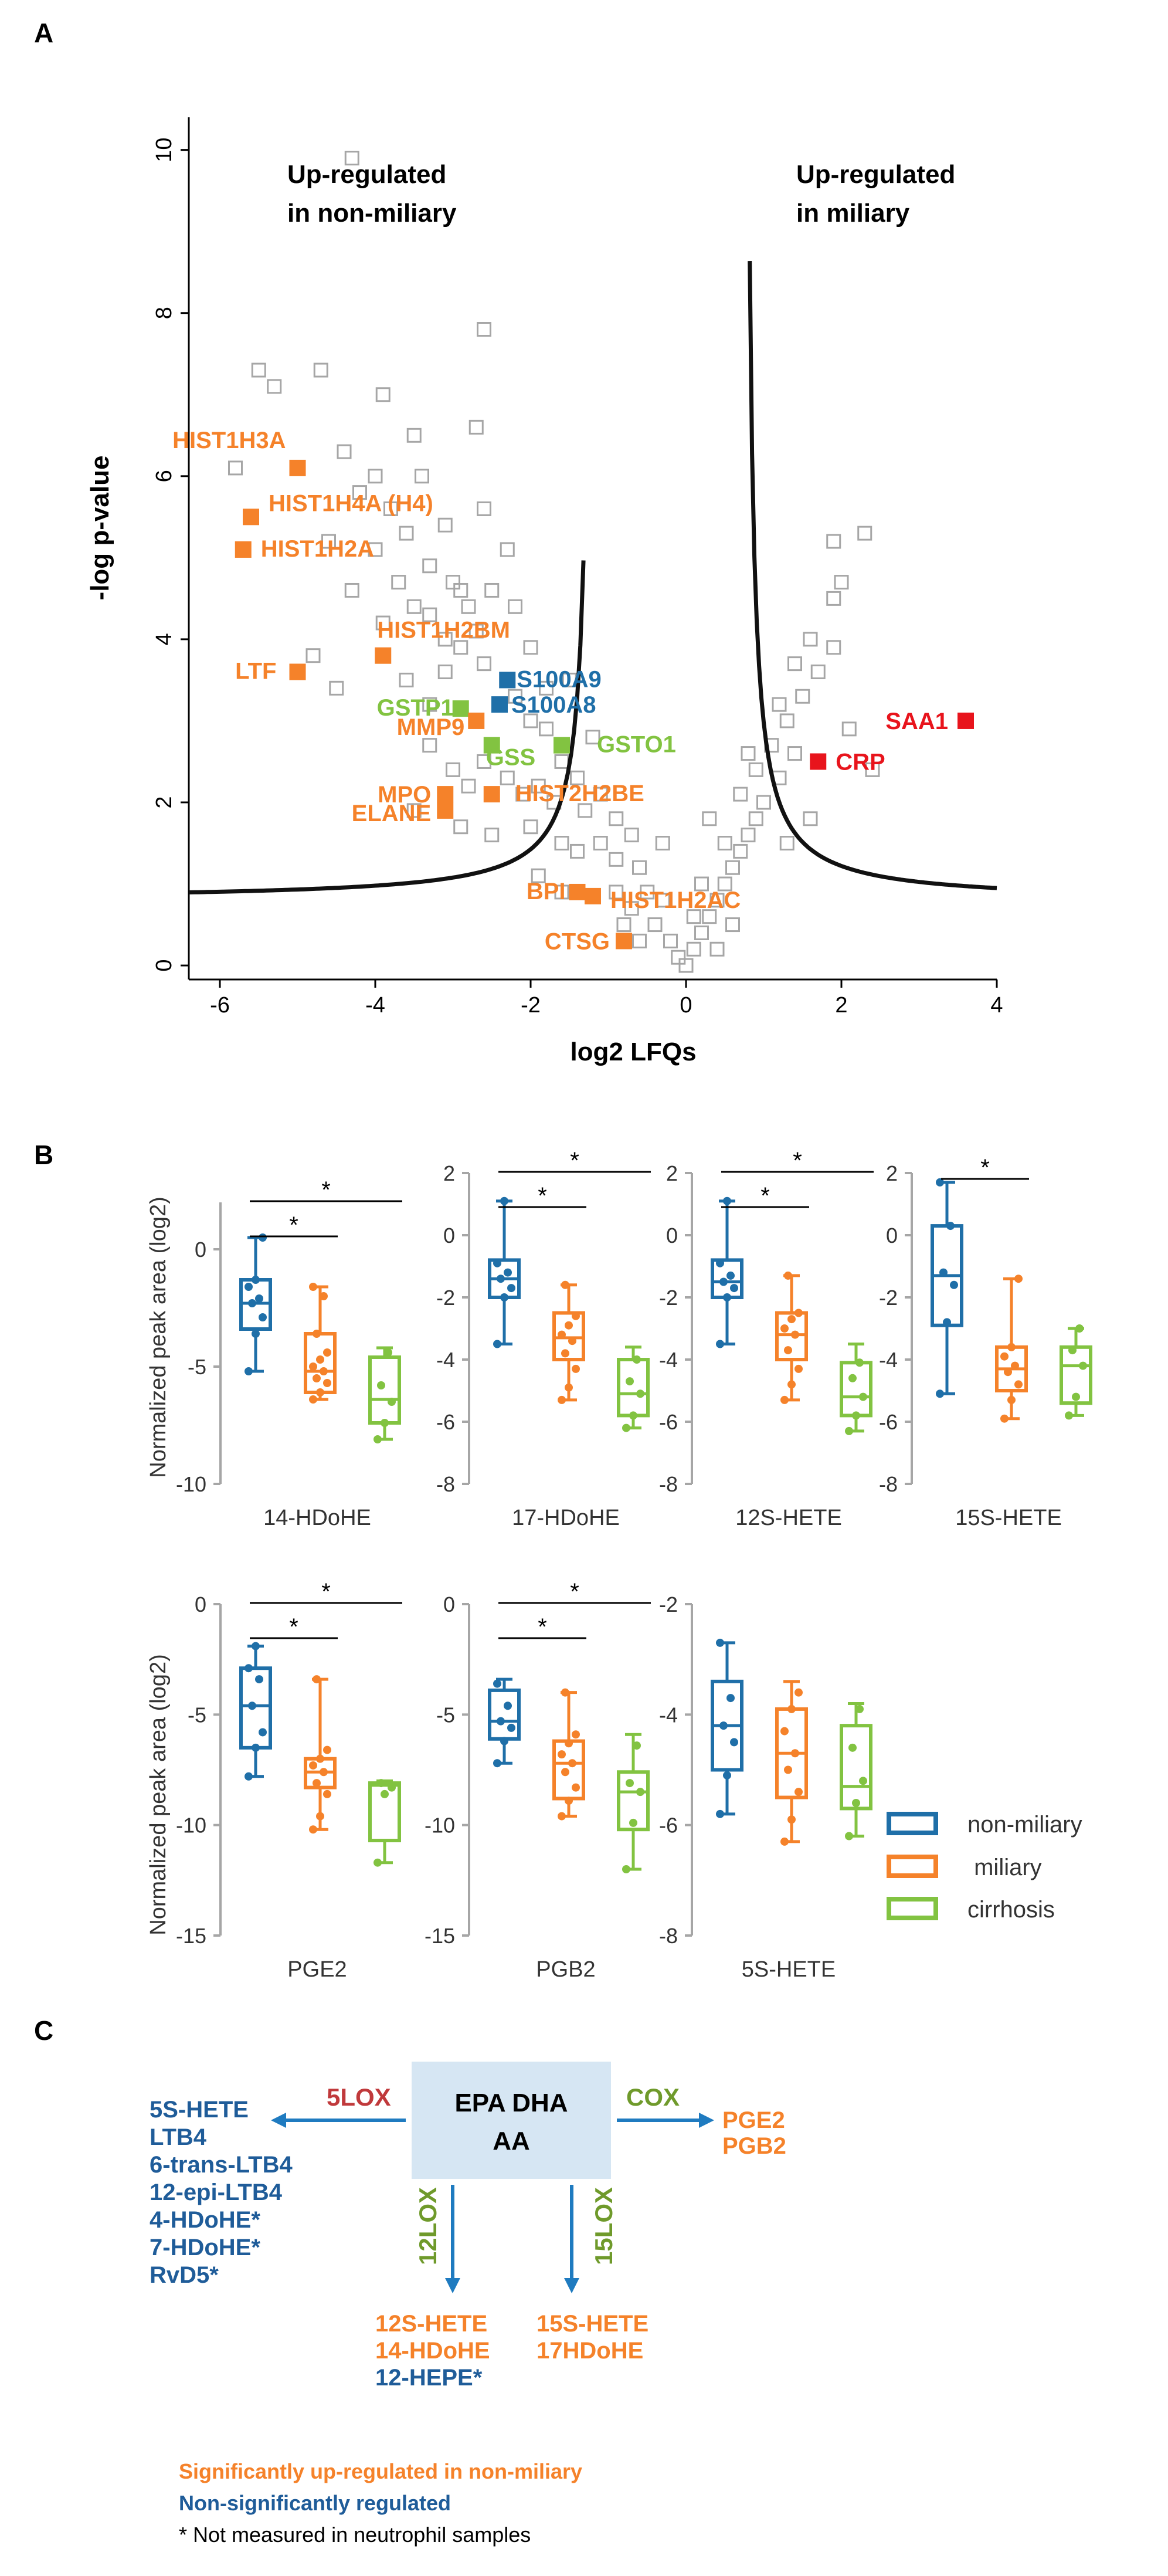 The height and width of the screenshot is (2576, 1168). I want to click on key-not-measured: * Not measured in neutrophil samples, so click(355, 2535).